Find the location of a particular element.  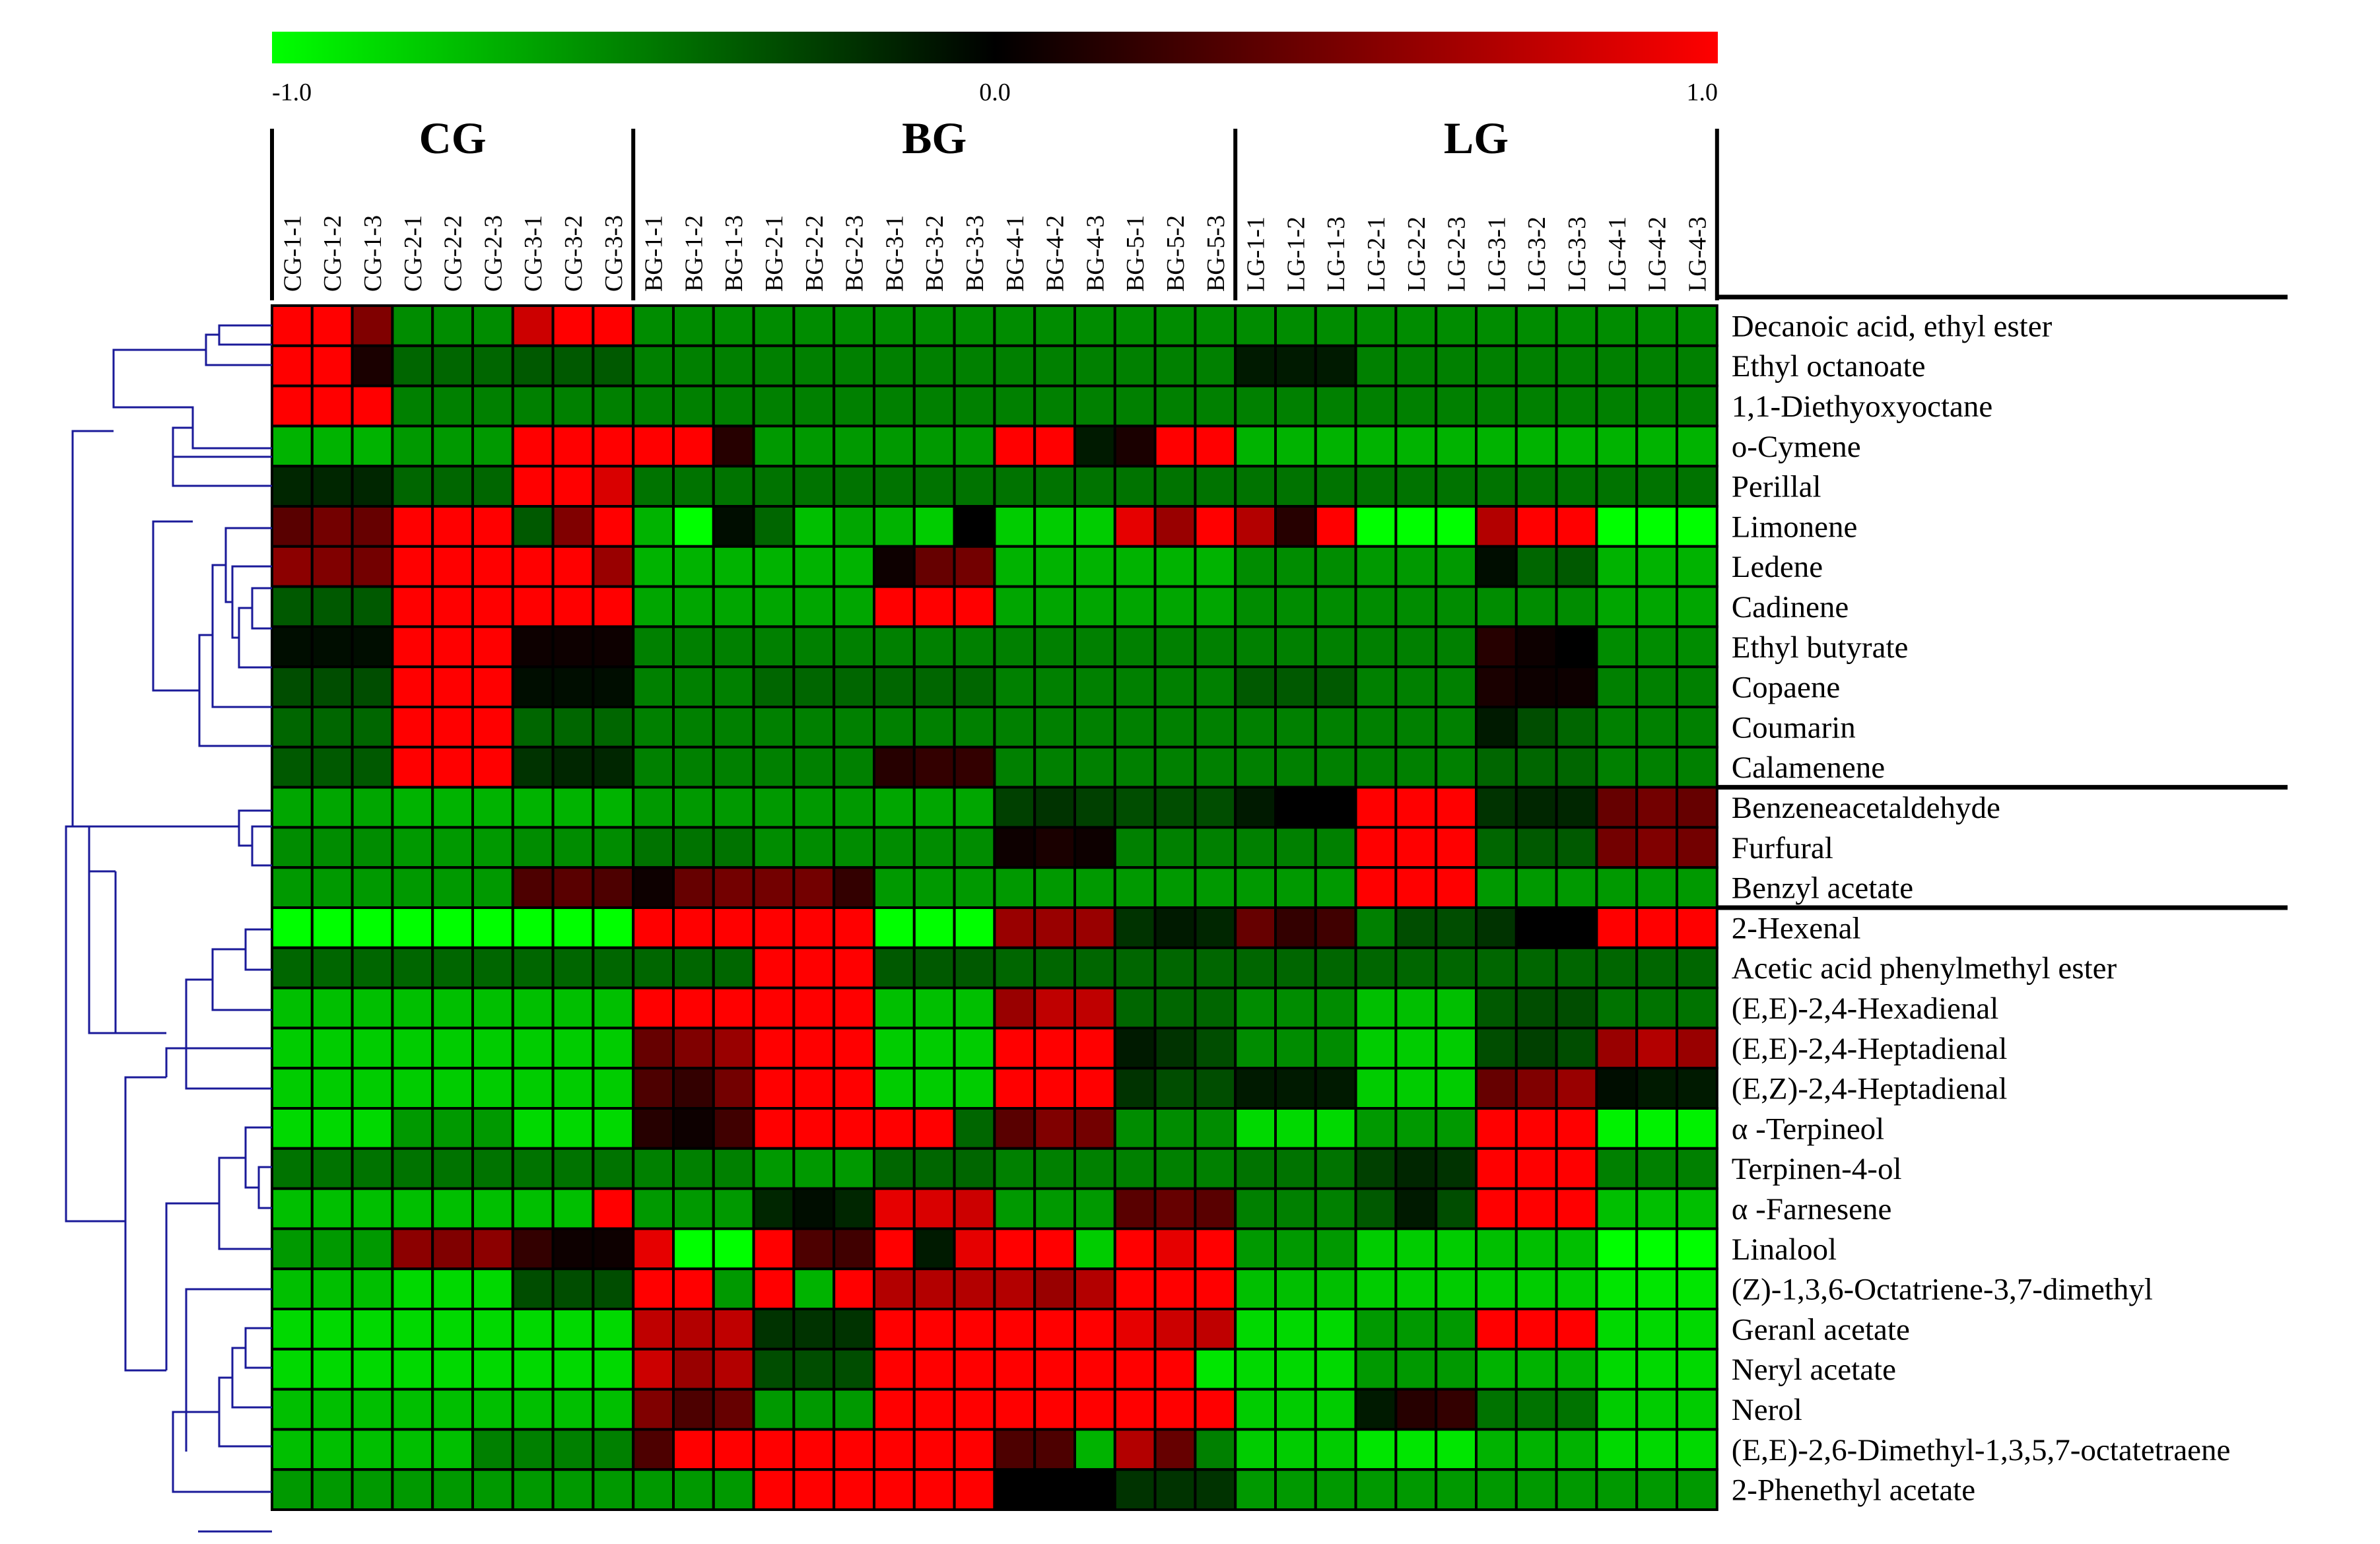

row-label: (E,Z)-2,4-Heptadienal is located at coordinates (1870, 1089).